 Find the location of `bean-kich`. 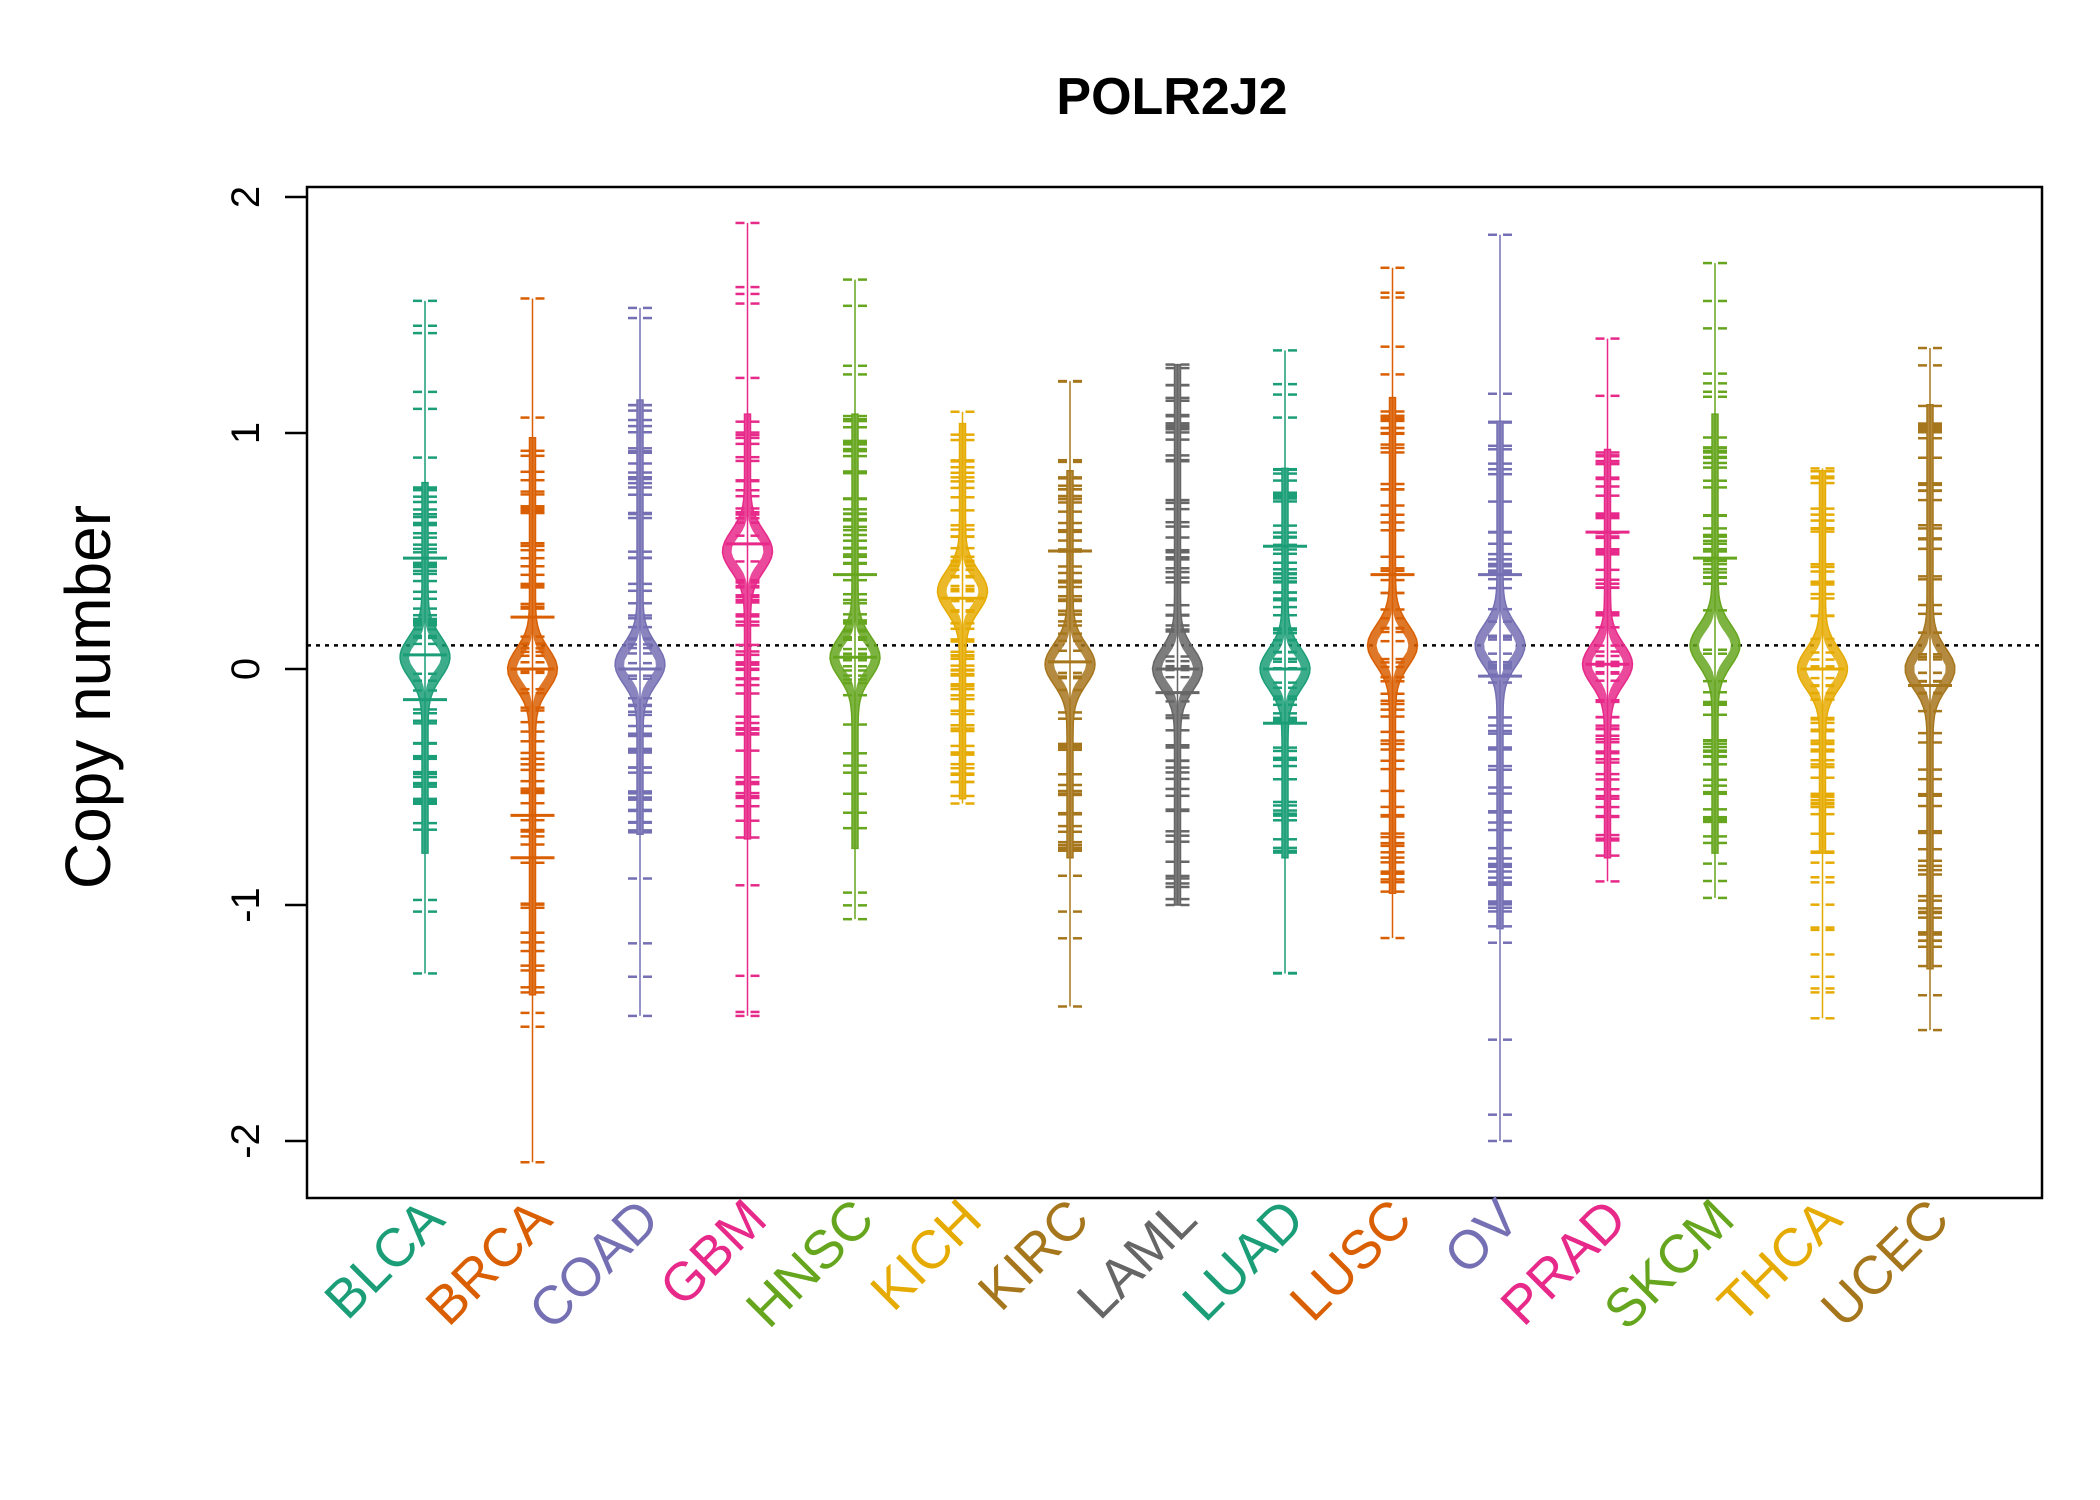

bean-kich is located at coordinates (962, 607).